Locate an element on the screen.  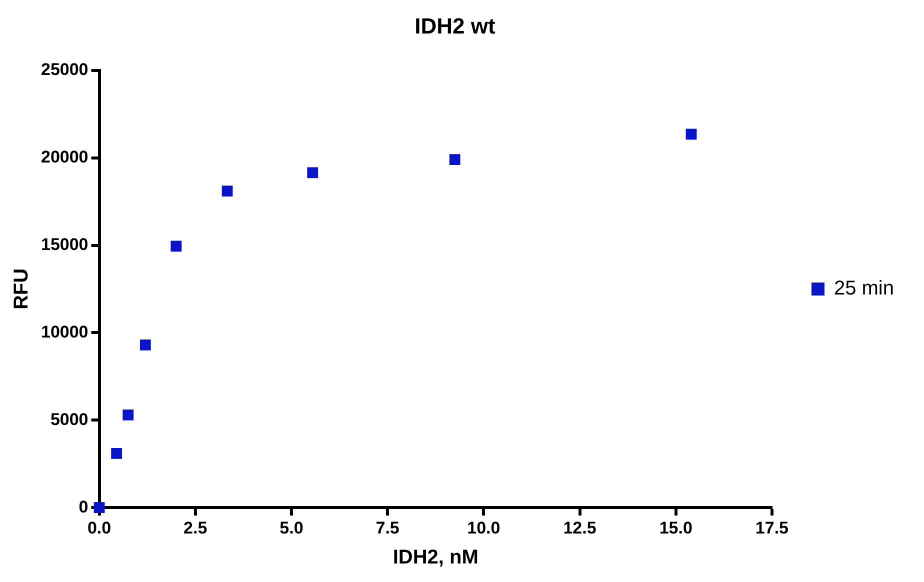
x-axis-title: IDH2, nM is located at coordinates (435, 557).